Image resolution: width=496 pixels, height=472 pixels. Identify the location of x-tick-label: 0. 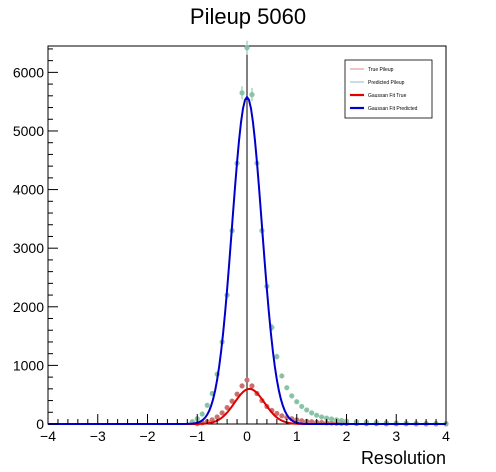
(247, 436).